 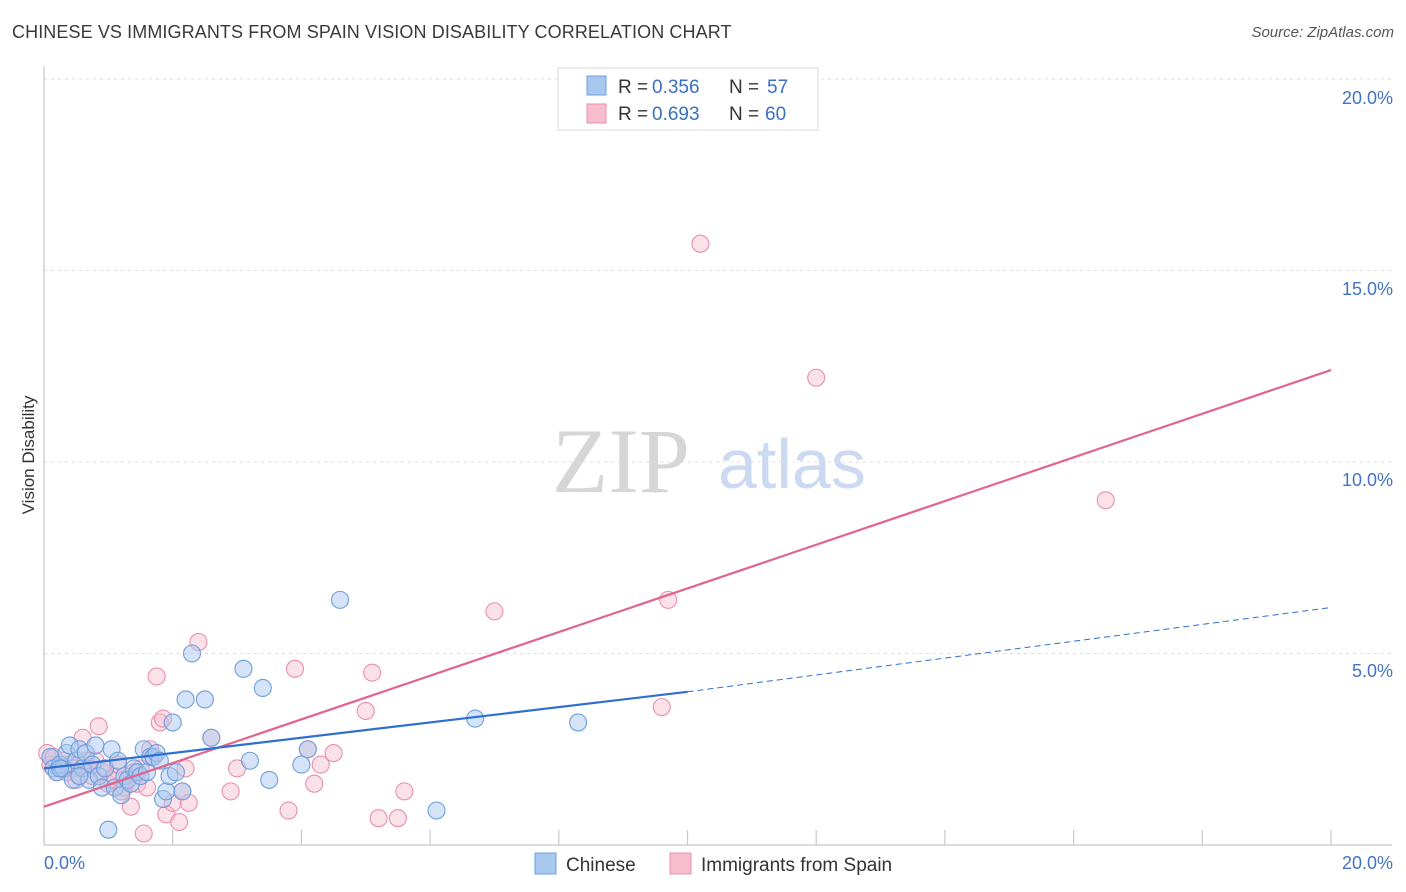 I want to click on legend-r-label-spain: R =, so click(x=633, y=114).